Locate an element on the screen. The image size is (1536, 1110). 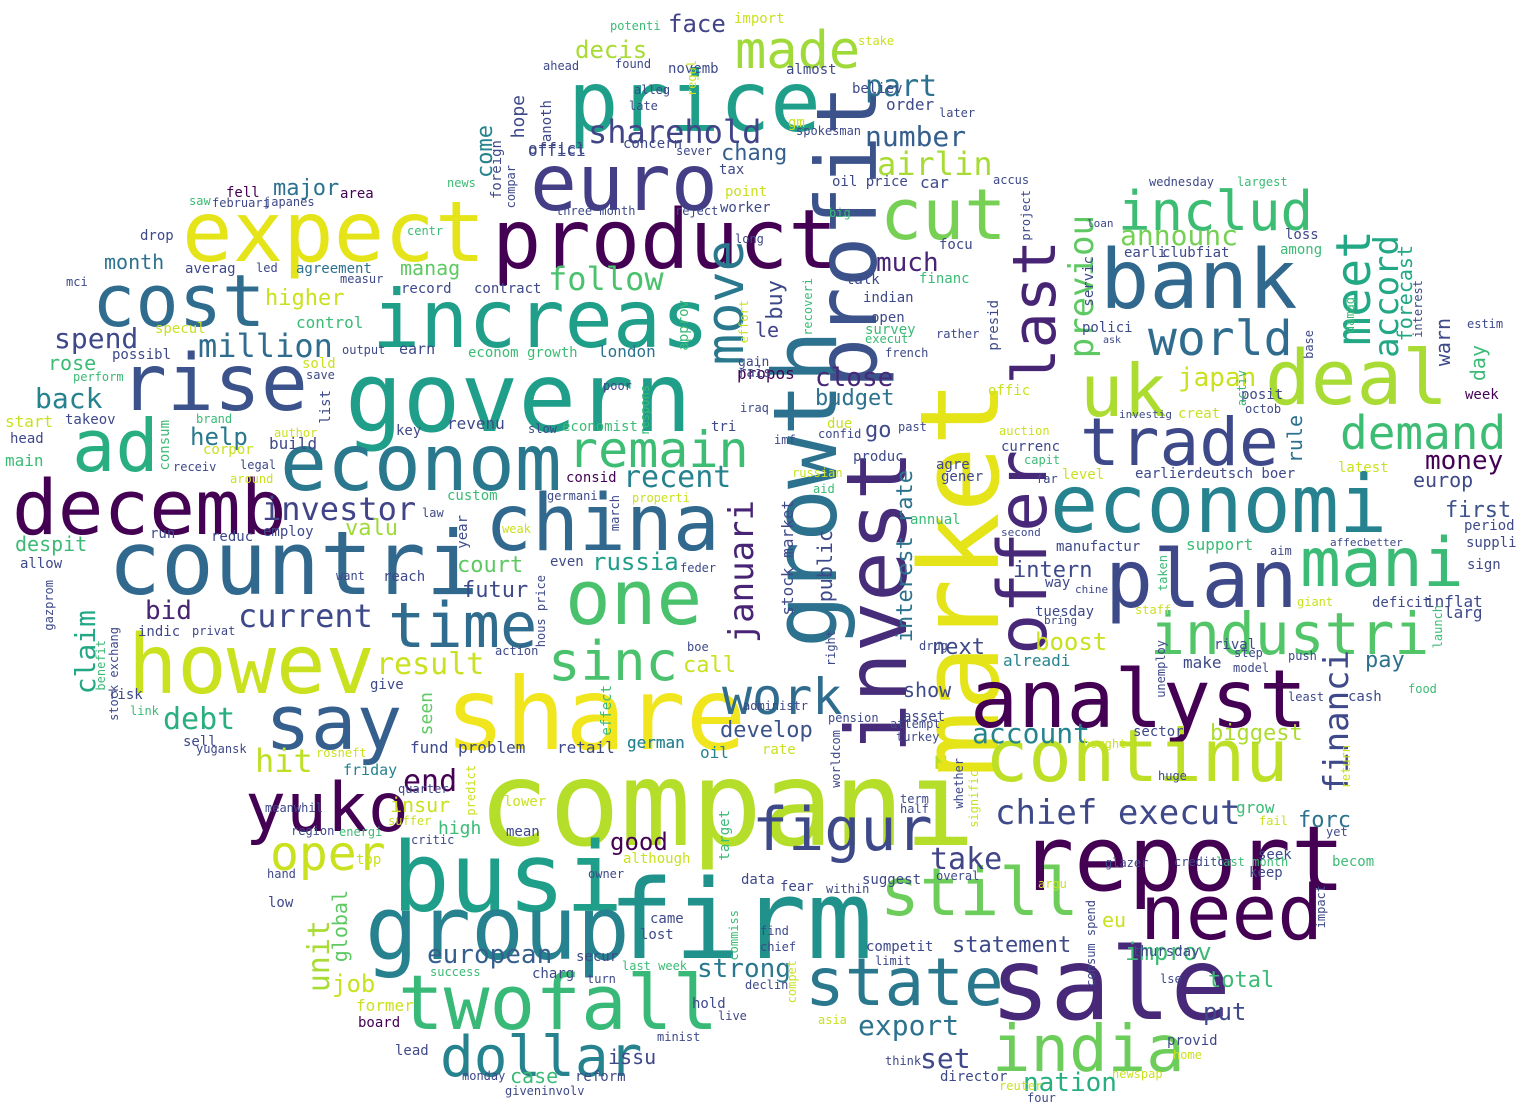
cloud-word: taken is located at coordinates (1163, 573).